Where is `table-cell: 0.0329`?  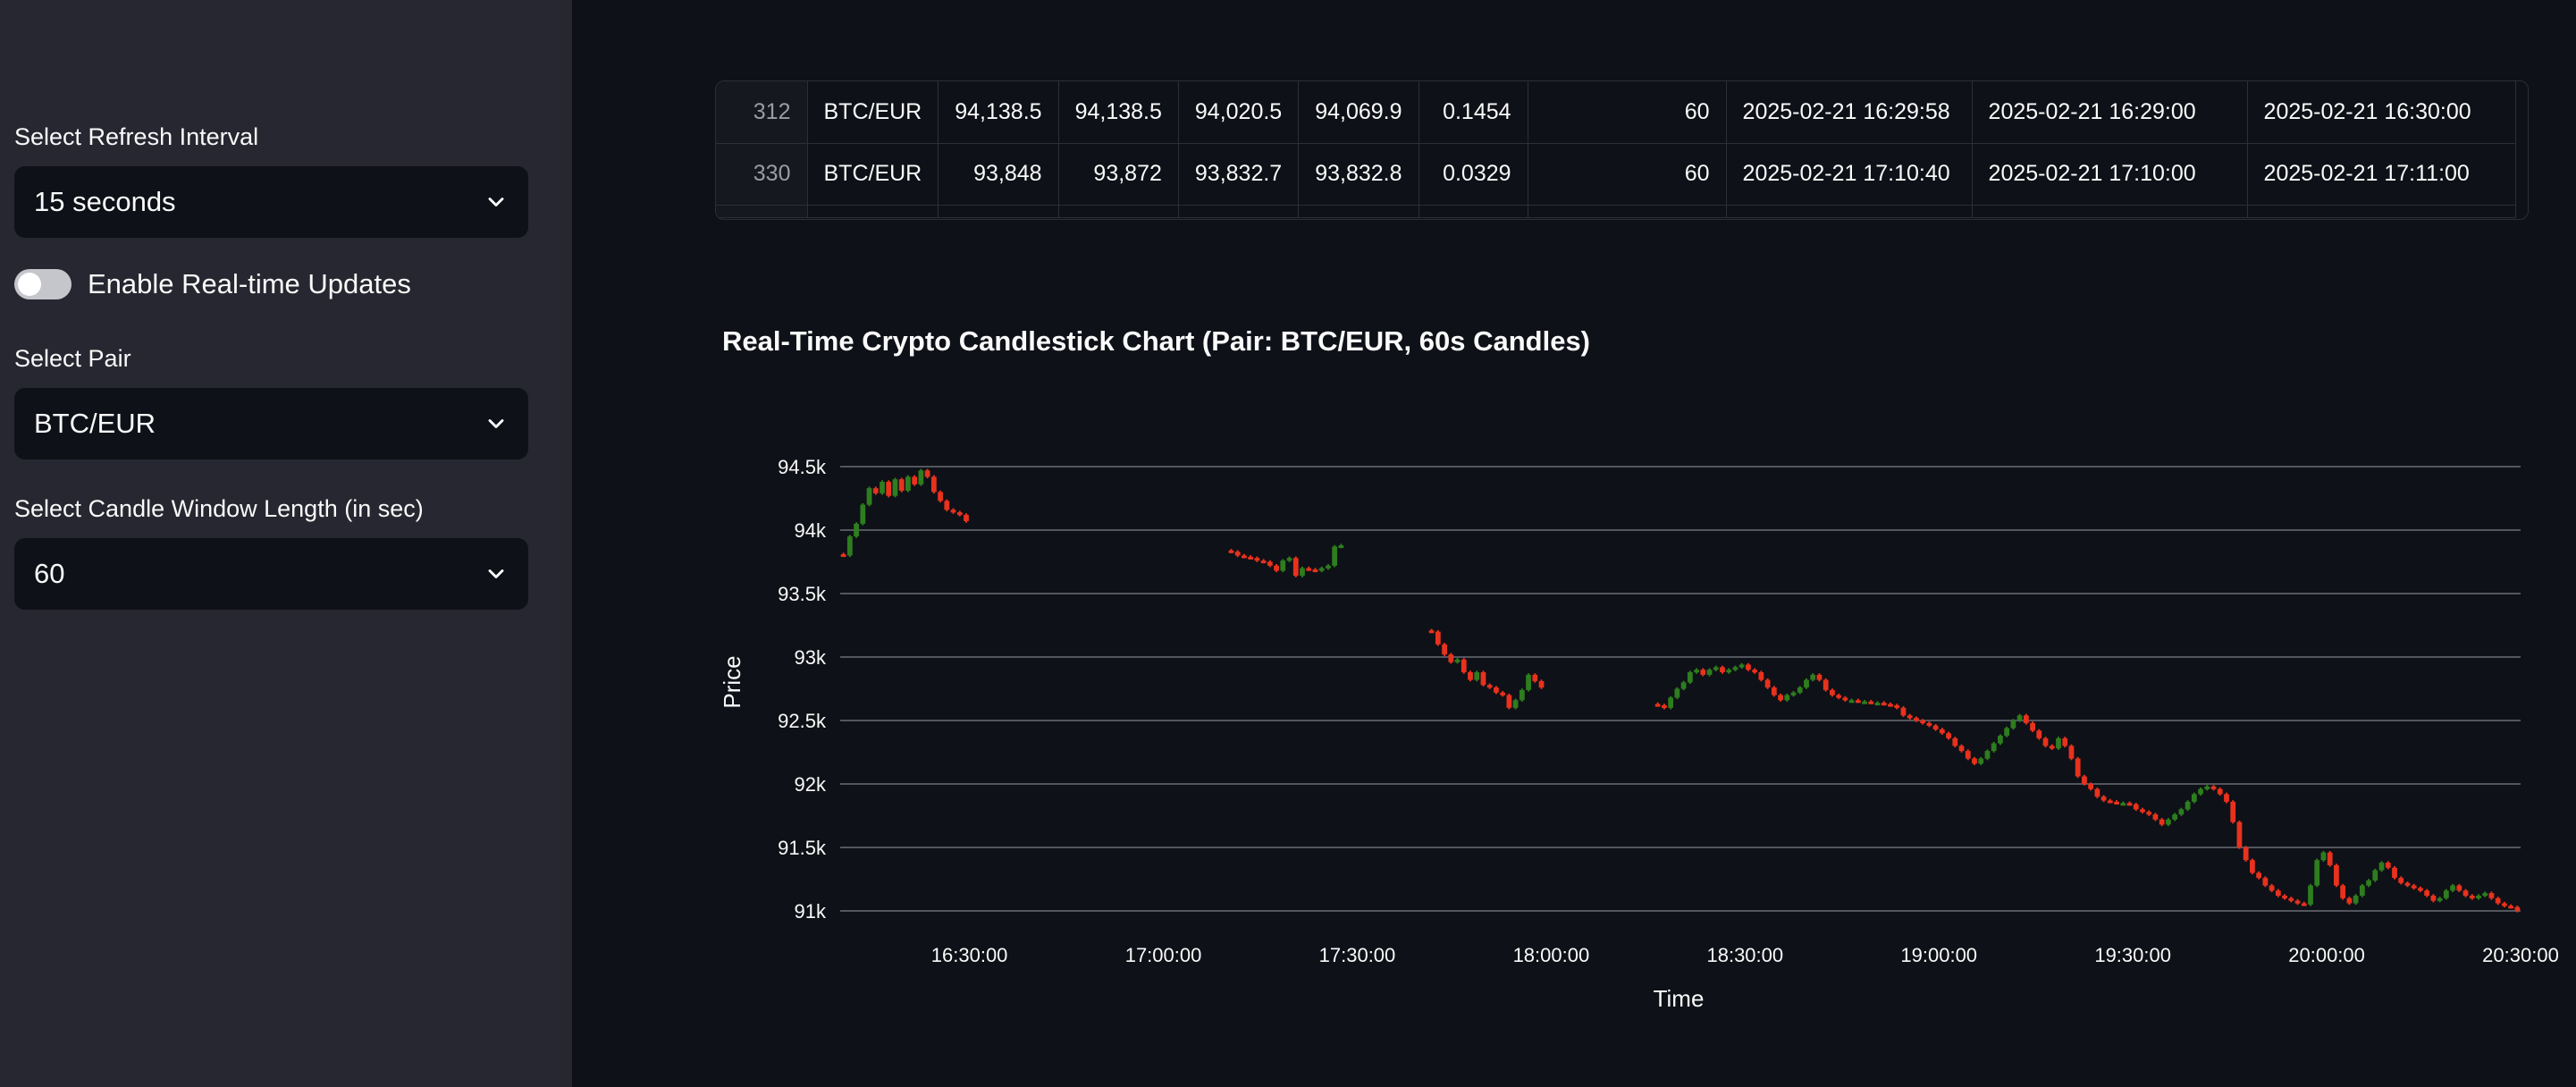 table-cell: 0.0329 is located at coordinates (1473, 175).